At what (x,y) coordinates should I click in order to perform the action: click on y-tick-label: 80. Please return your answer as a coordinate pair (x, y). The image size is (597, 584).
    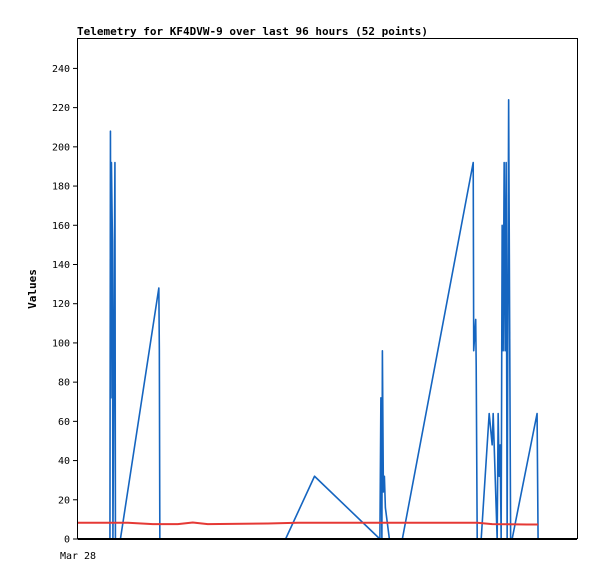
    Looking at the image, I should click on (64, 383).